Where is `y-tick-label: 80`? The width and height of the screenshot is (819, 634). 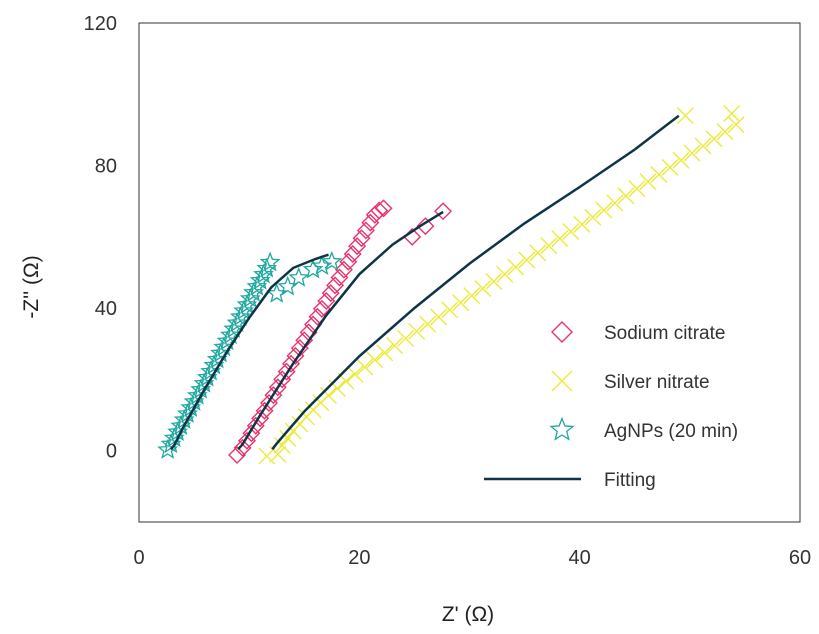
y-tick-label: 80 is located at coordinates (106, 167).